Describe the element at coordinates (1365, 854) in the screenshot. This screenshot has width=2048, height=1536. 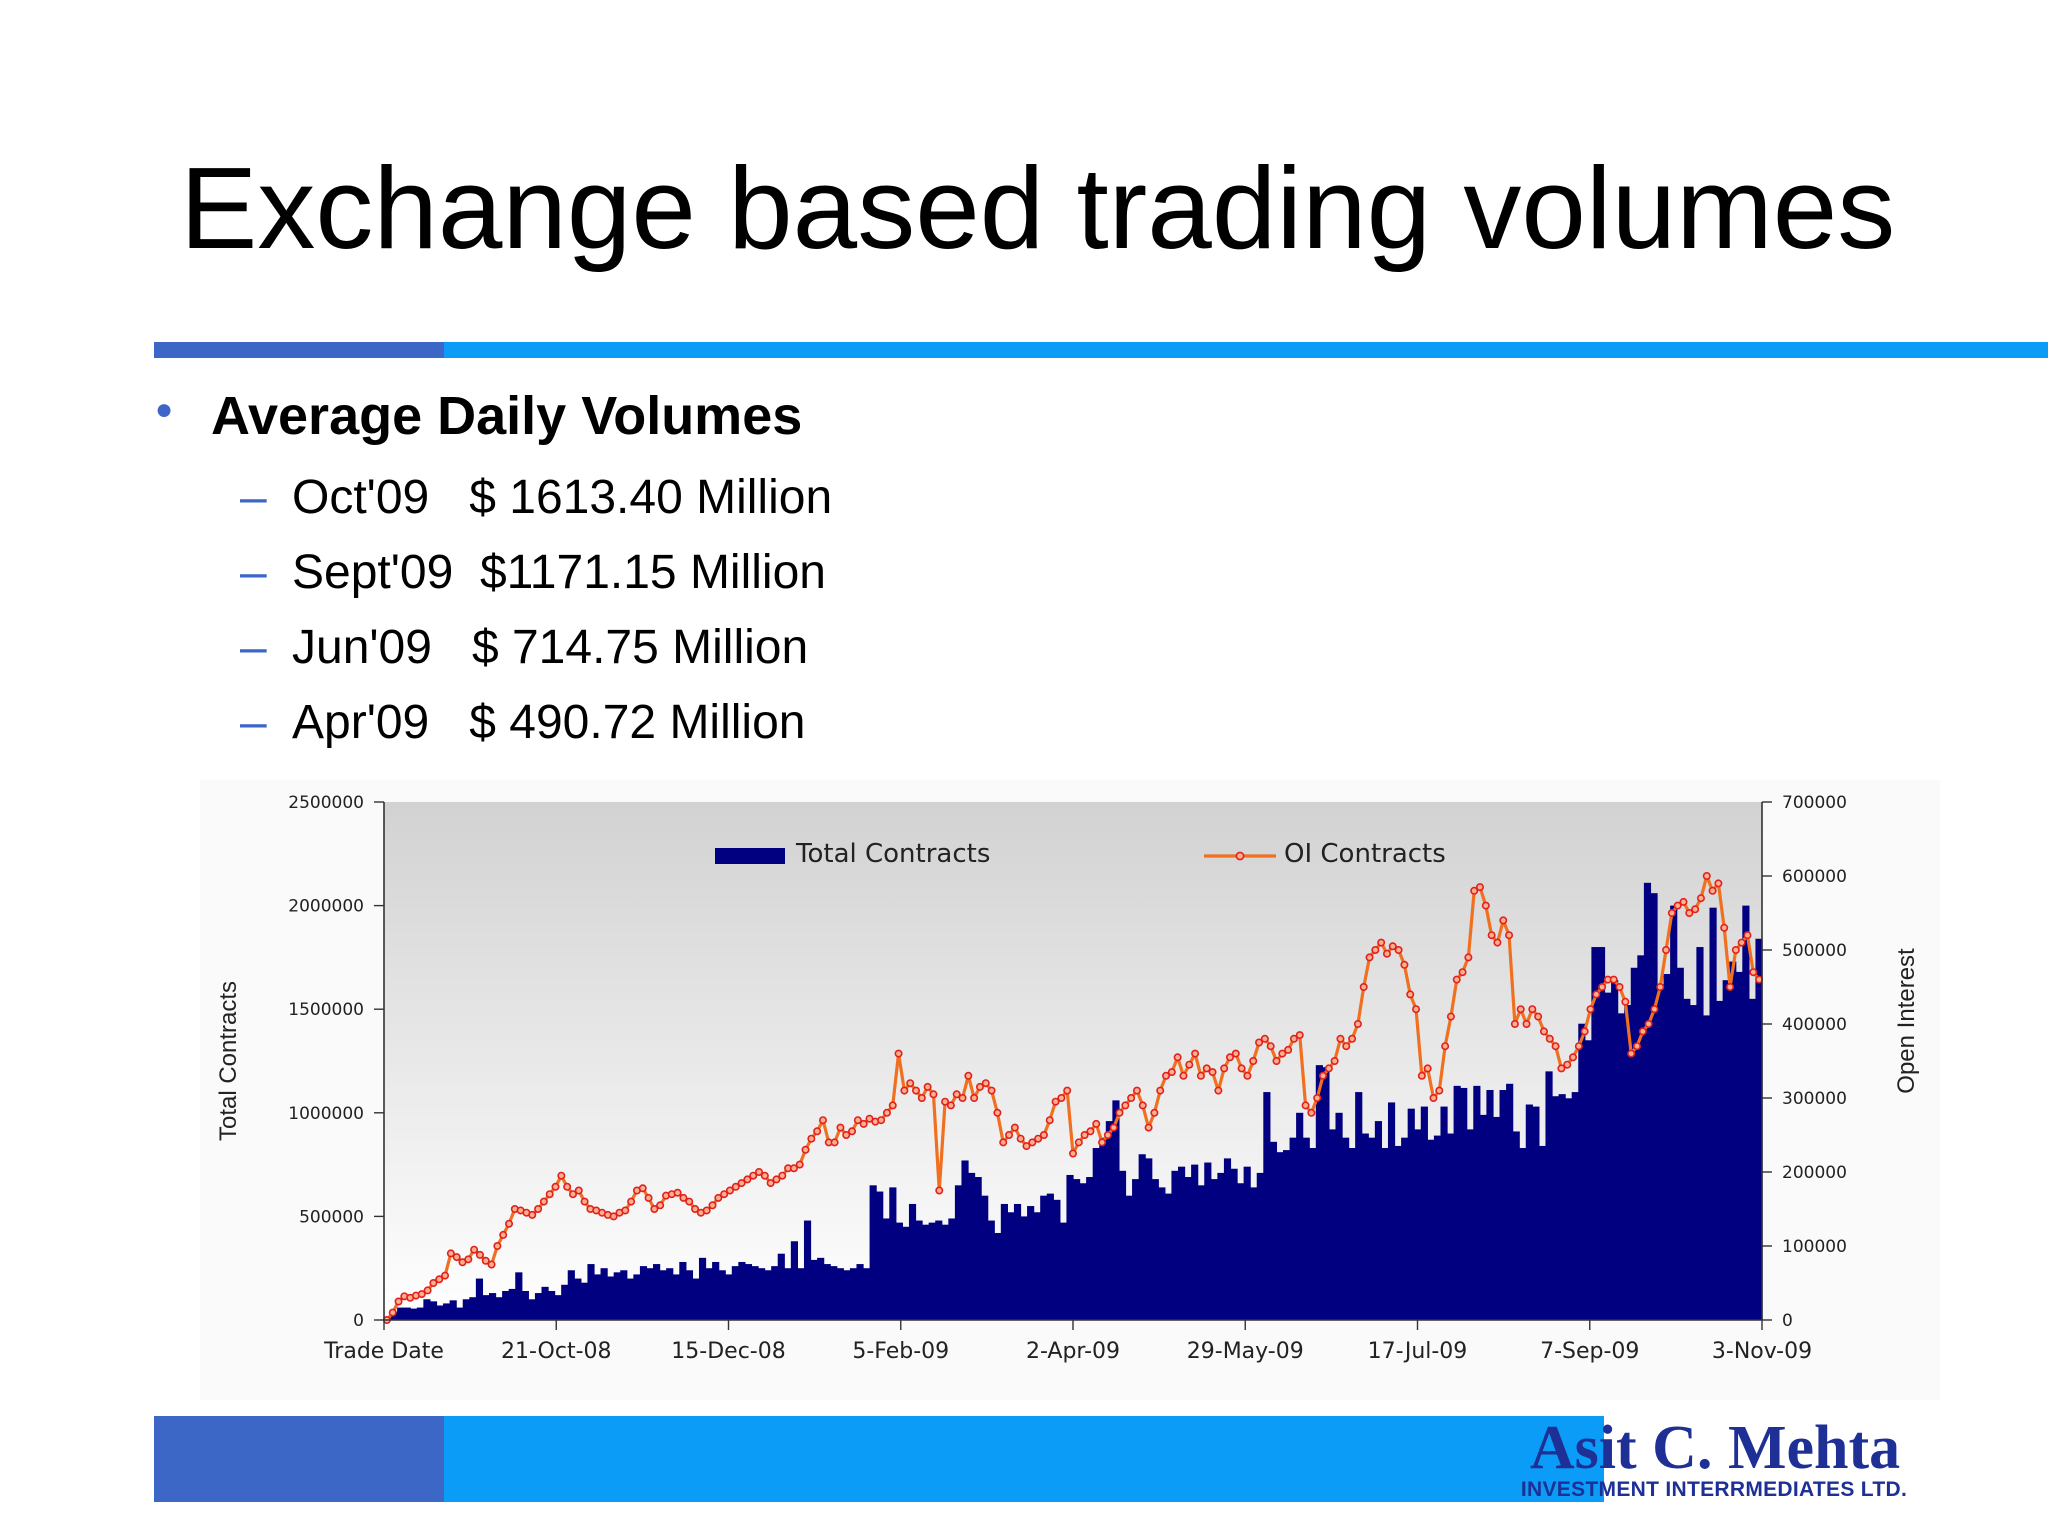
I see `legend-label-oi-contracts: OI Contracts` at that location.